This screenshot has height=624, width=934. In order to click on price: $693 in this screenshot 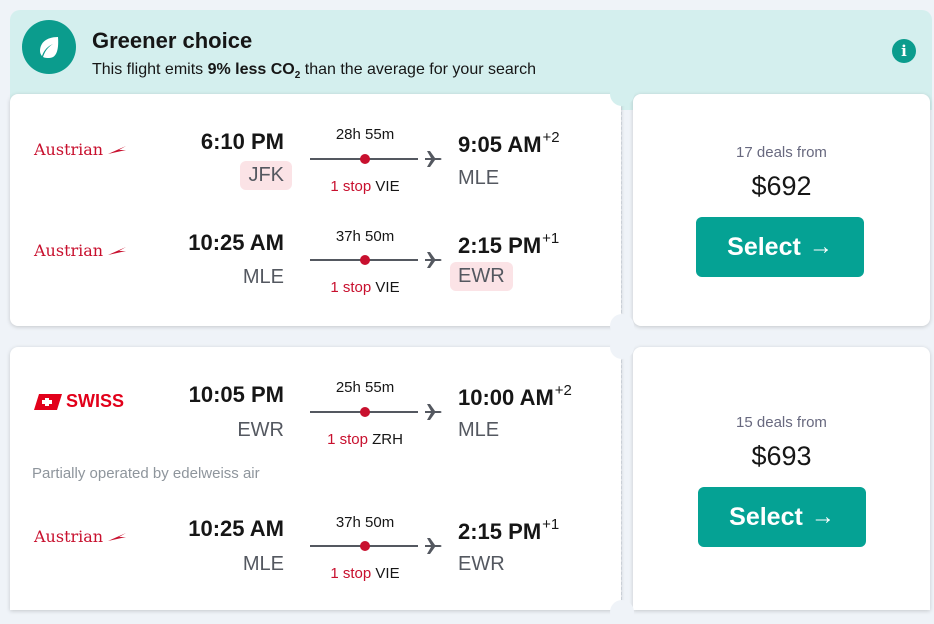, I will do `click(781, 456)`.